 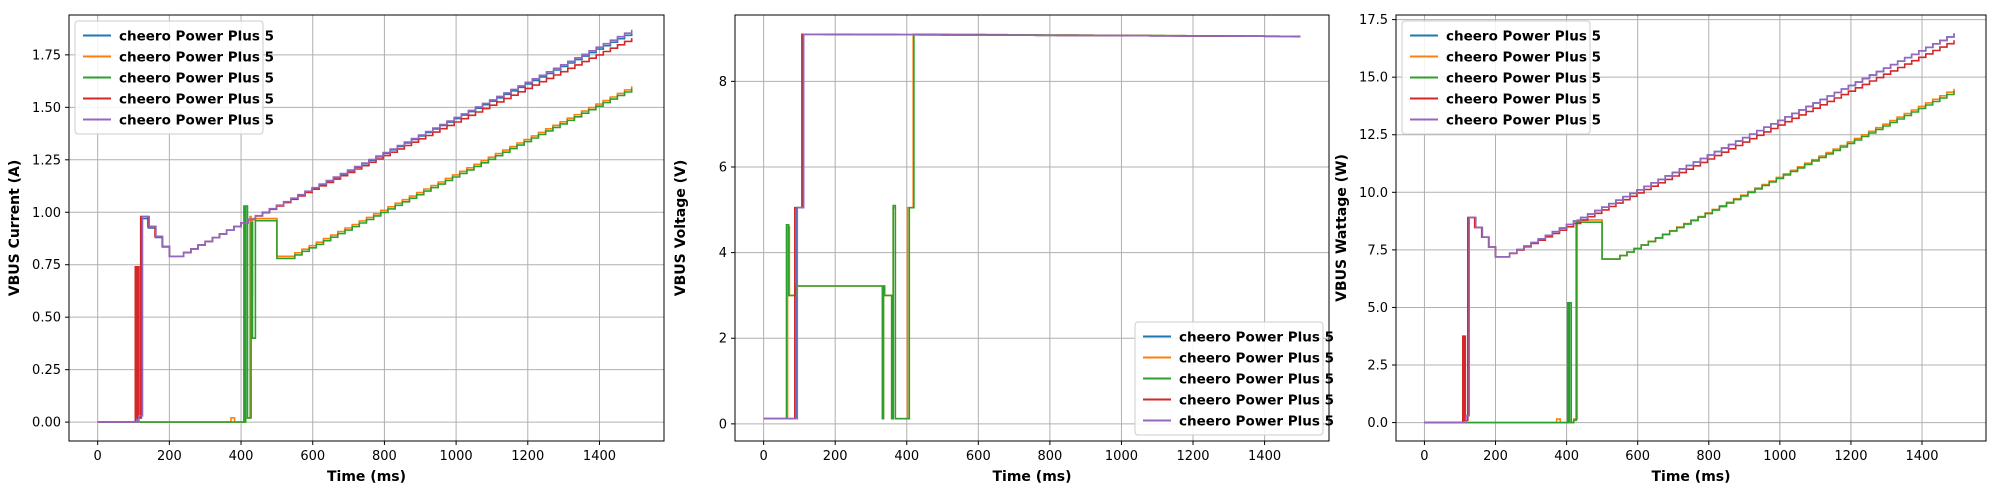 I want to click on y-tick-label: 1.50, so click(x=46, y=108).